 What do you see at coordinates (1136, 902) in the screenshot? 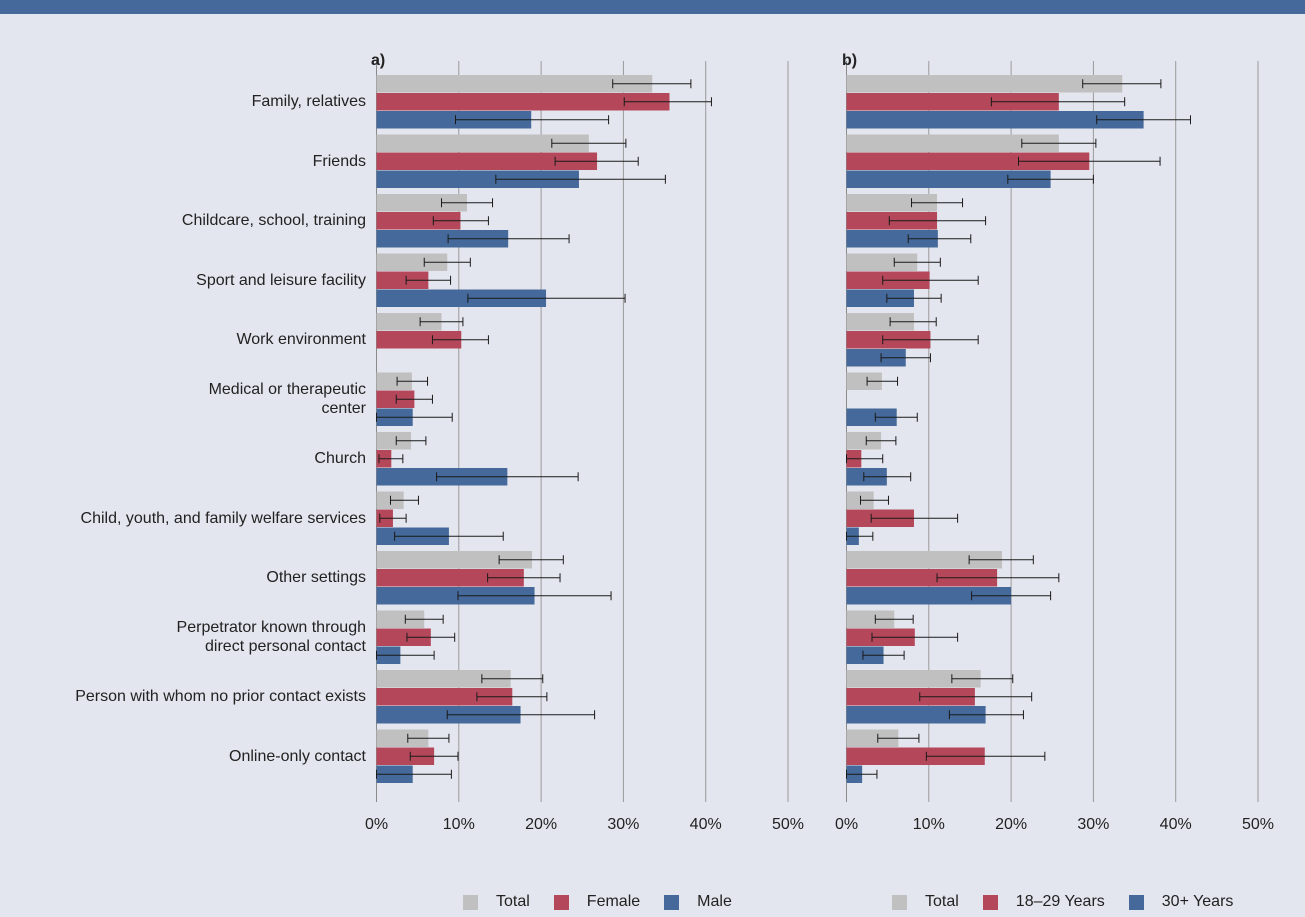
I see `legend-swatch-30plus` at bounding box center [1136, 902].